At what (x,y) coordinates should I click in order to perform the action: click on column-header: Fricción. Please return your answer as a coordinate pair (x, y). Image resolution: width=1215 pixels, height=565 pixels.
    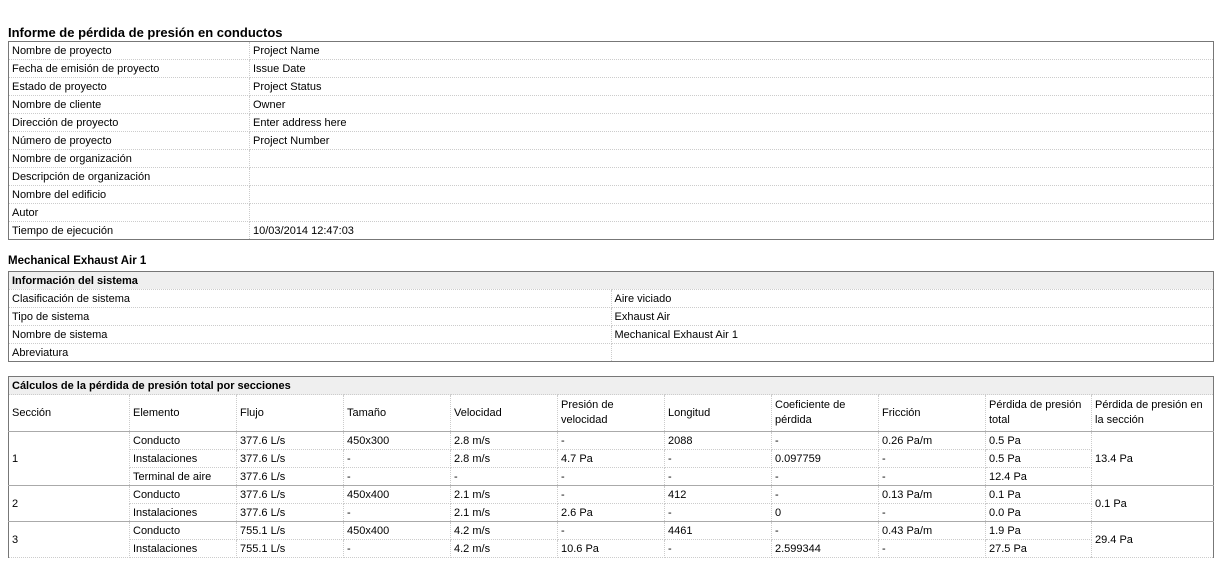
    Looking at the image, I should click on (932, 413).